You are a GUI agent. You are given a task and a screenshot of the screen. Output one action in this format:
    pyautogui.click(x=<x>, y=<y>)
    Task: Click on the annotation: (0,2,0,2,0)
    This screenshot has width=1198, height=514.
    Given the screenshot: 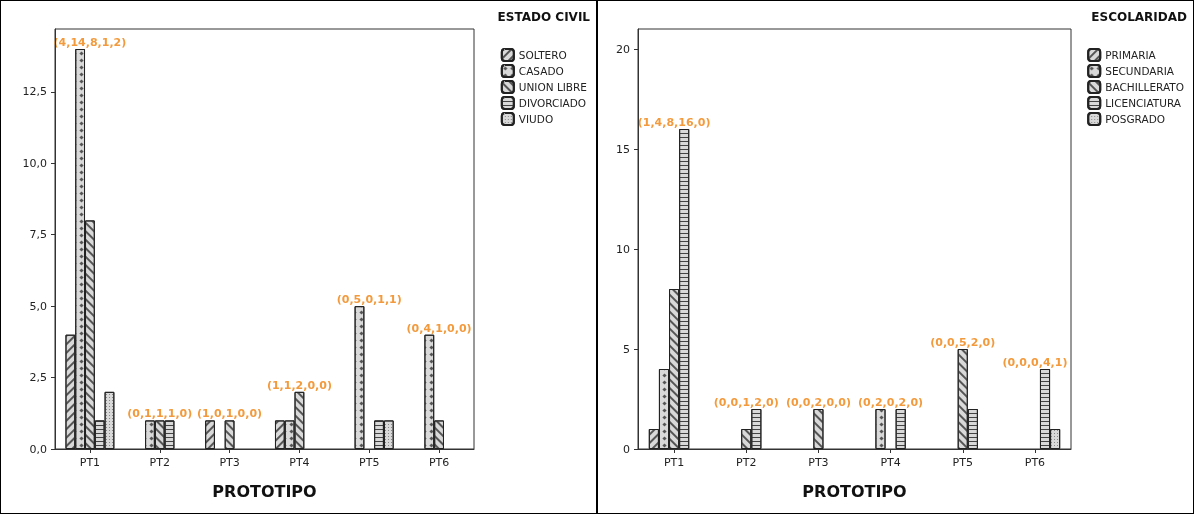 What is the action you would take?
    pyautogui.click(x=891, y=402)
    